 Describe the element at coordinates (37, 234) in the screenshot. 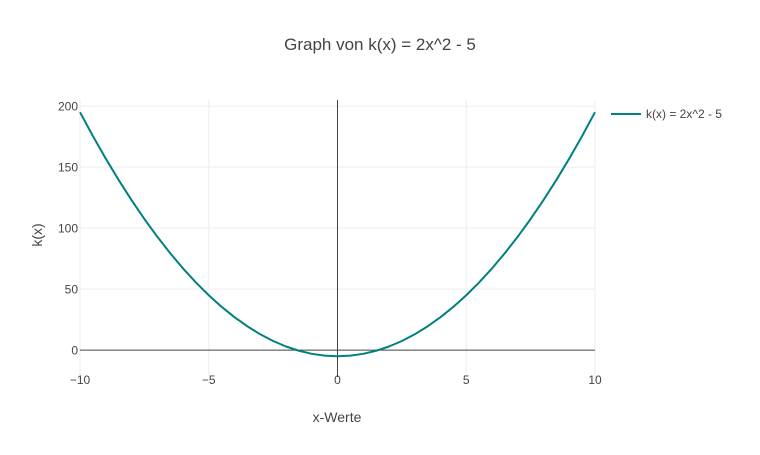

I see `y-axis-title: k(x)` at that location.